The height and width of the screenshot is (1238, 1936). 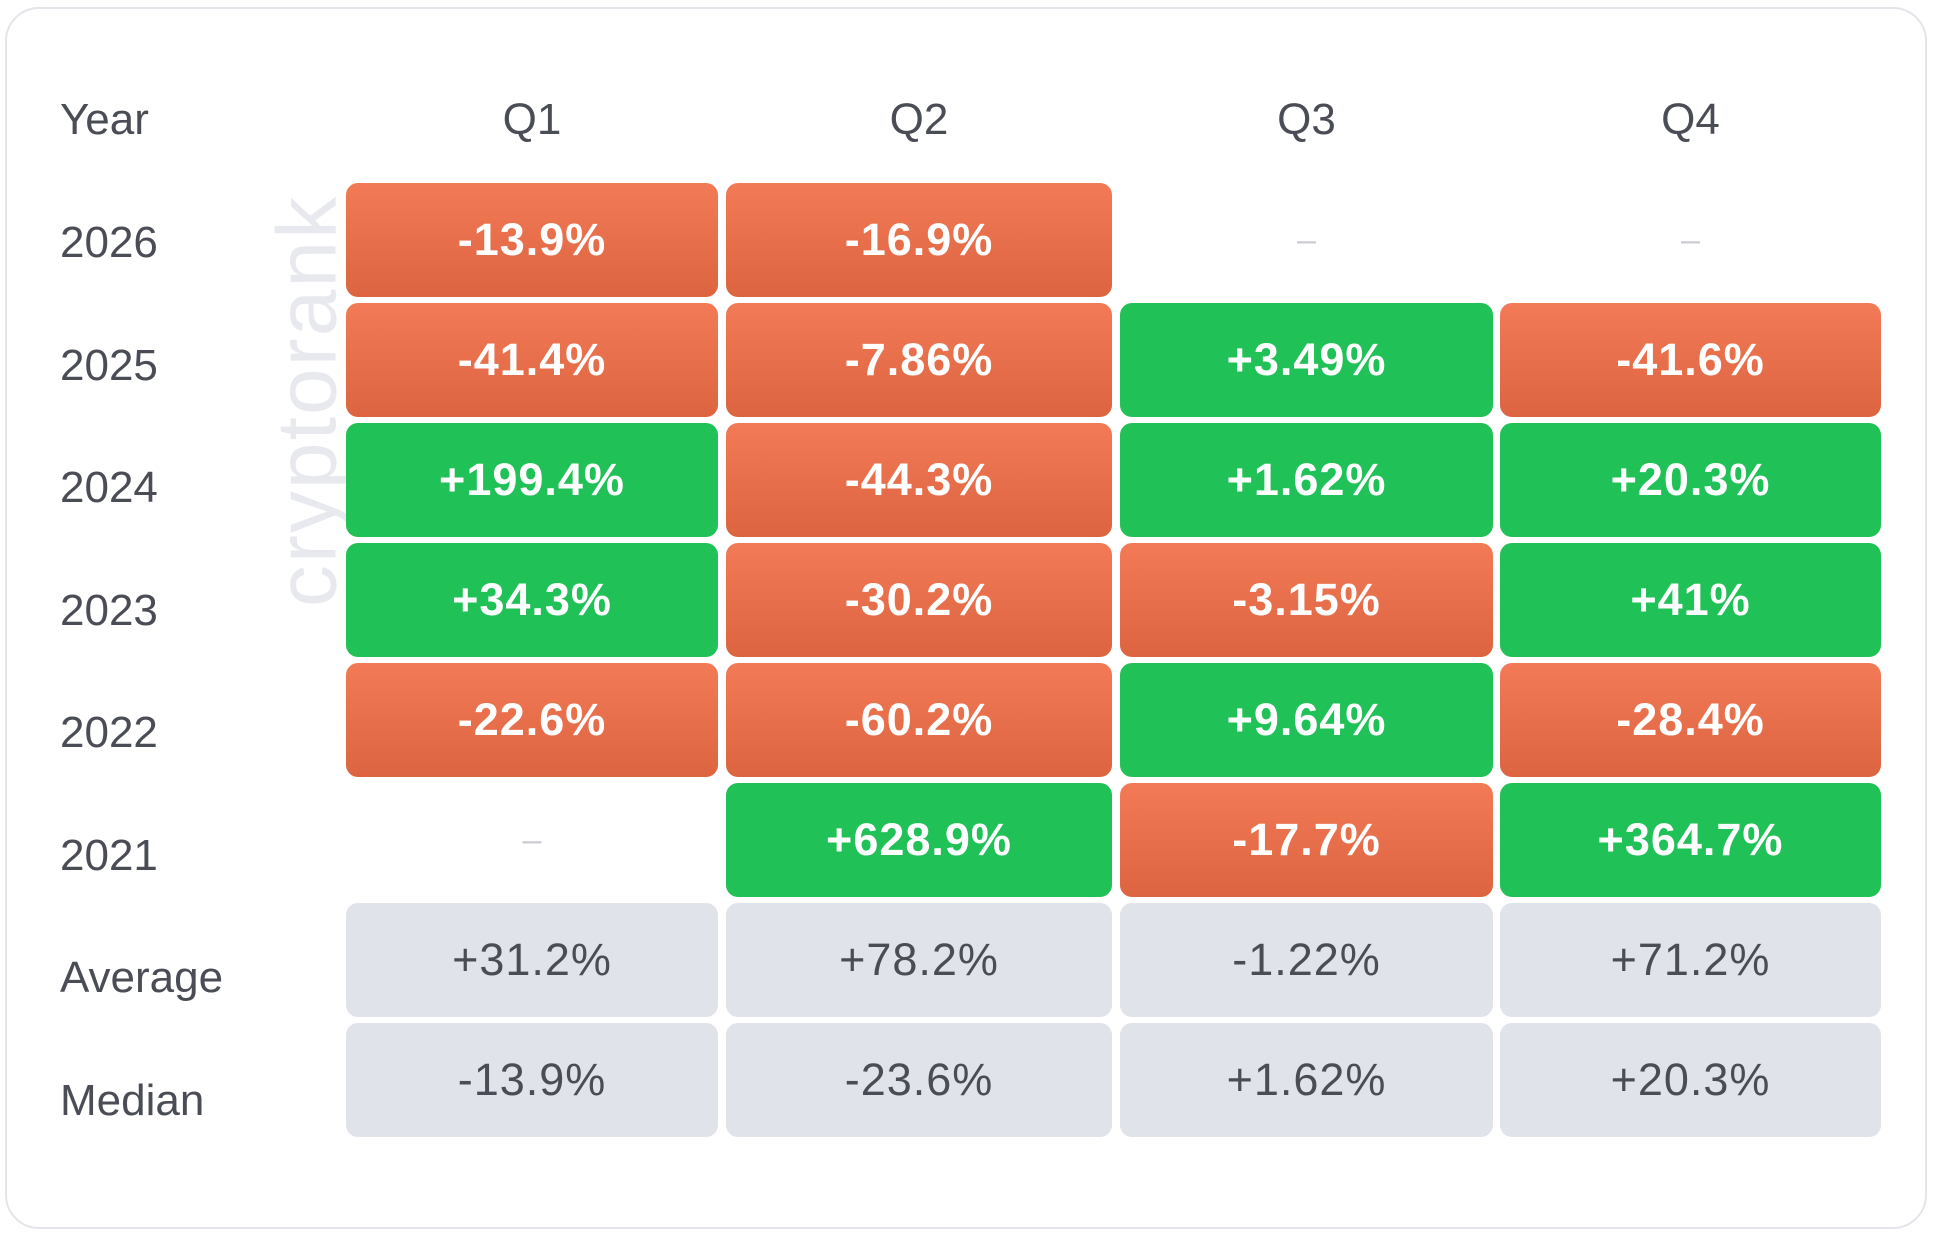 I want to click on table-cell: -41.4%, so click(x=532, y=360).